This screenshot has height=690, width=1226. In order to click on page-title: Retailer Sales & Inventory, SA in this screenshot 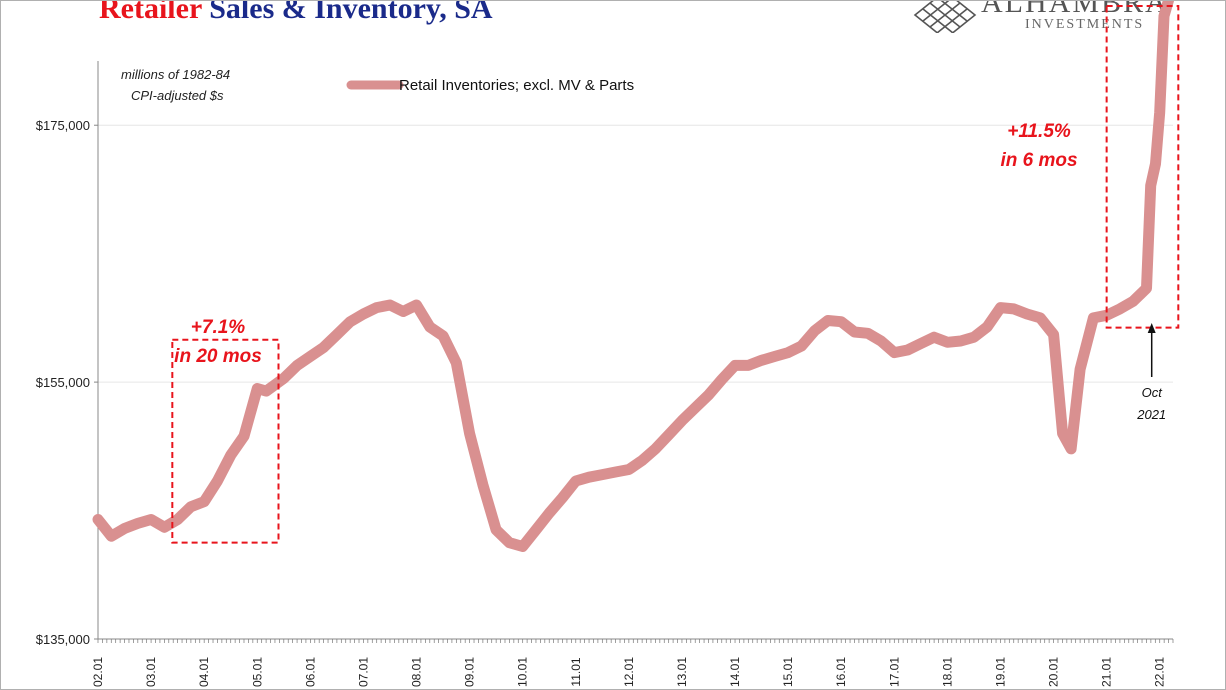, I will do `click(296, 13)`.